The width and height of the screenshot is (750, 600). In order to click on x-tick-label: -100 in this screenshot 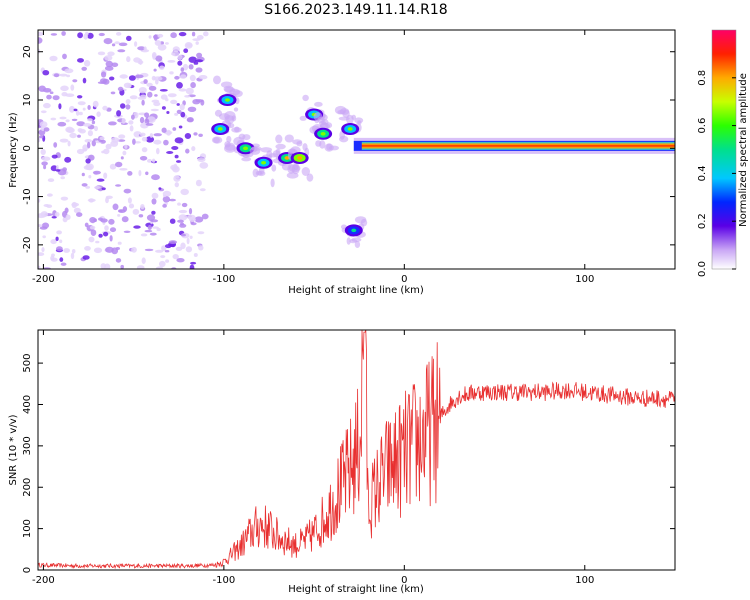, I will do `click(224, 279)`.